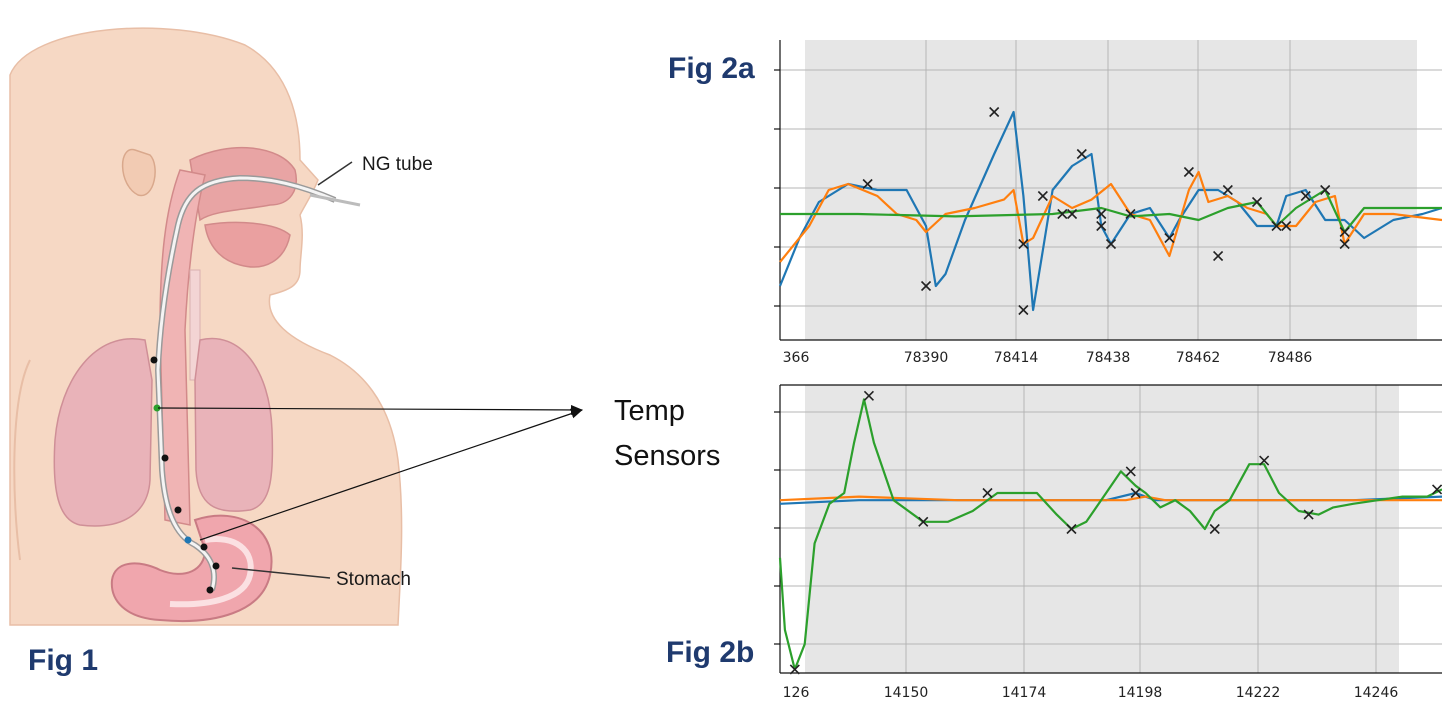 This screenshot has height=720, width=1442. I want to click on stomach-lining, so click(211, 572).